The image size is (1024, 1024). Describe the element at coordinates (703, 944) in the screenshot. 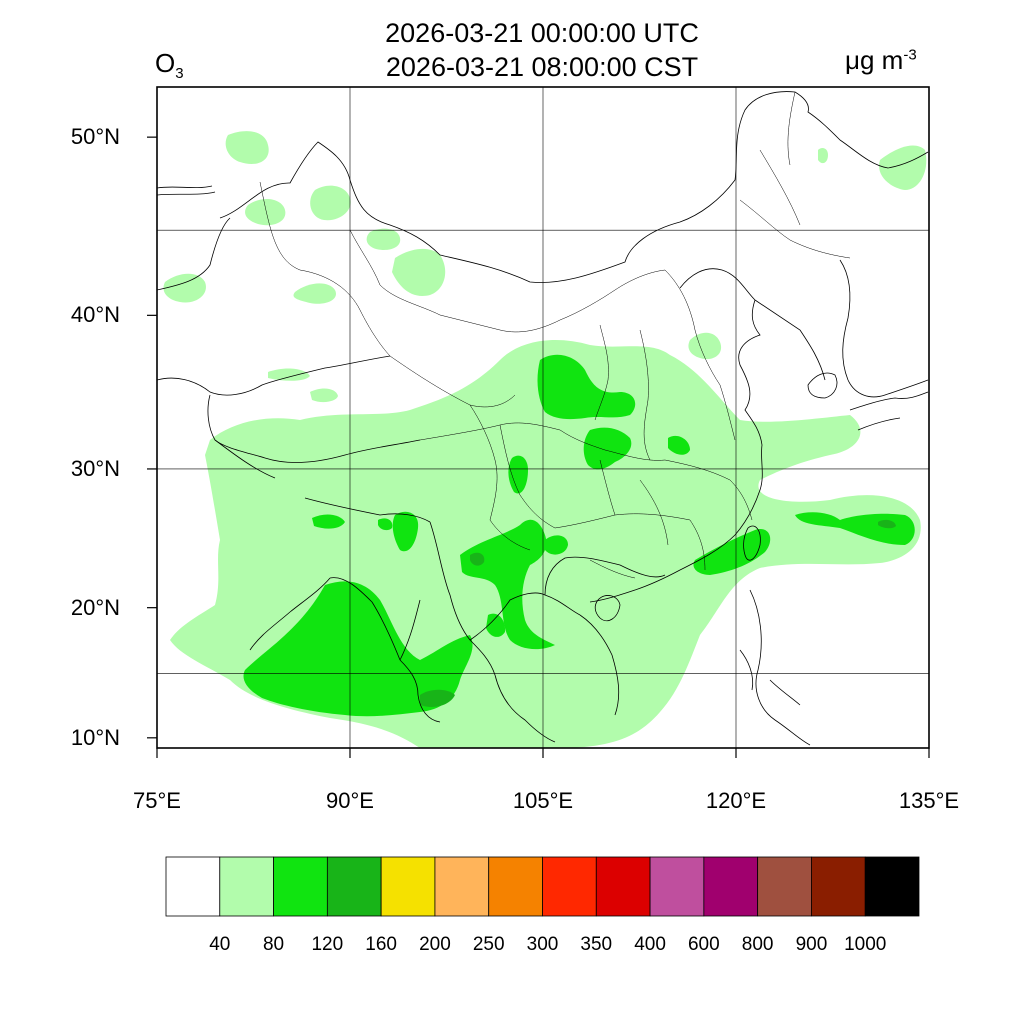

I see `colorbar-label: 600` at that location.